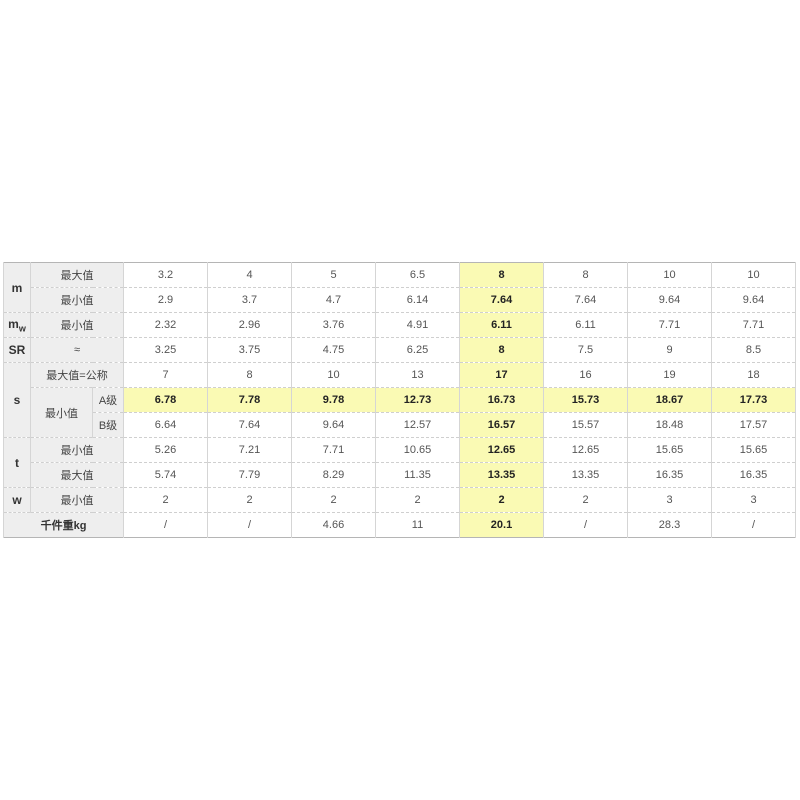 The image size is (800, 800). What do you see at coordinates (501, 400) in the screenshot?
I see `data-cell: 16.73` at bounding box center [501, 400].